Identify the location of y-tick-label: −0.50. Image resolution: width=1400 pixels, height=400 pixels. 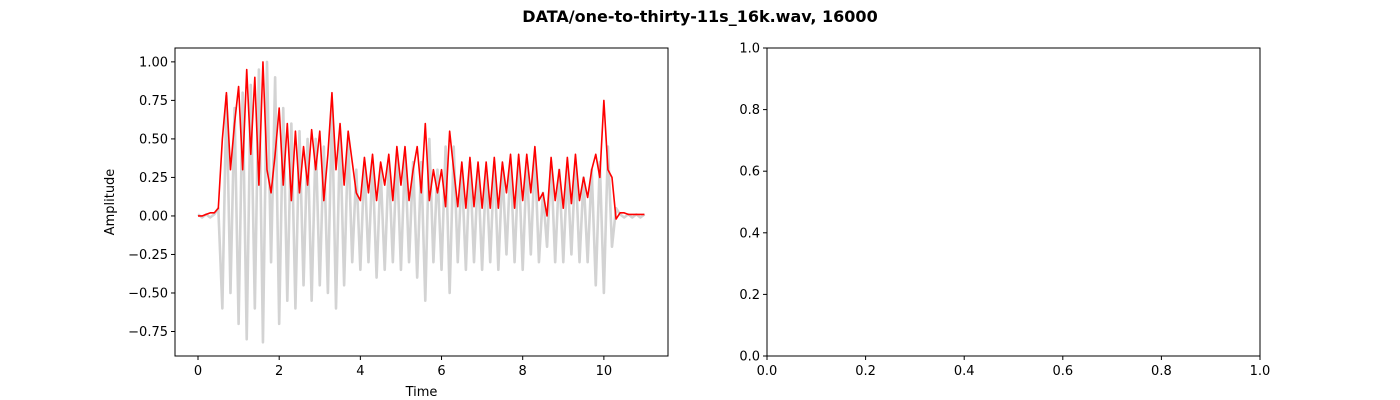
(148, 293).